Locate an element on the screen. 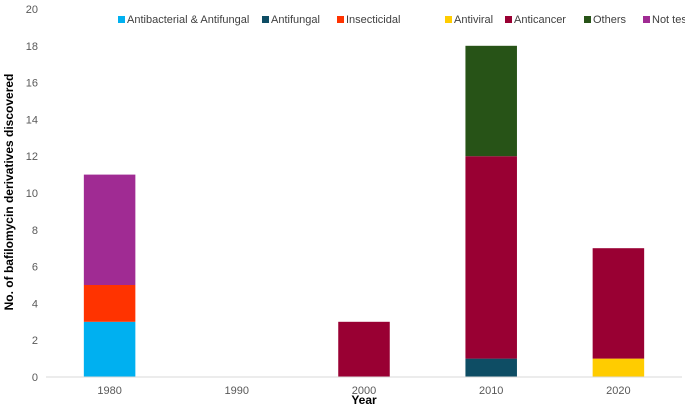 This screenshot has width=685, height=412. y-tick-label: 18 is located at coordinates (32, 47).